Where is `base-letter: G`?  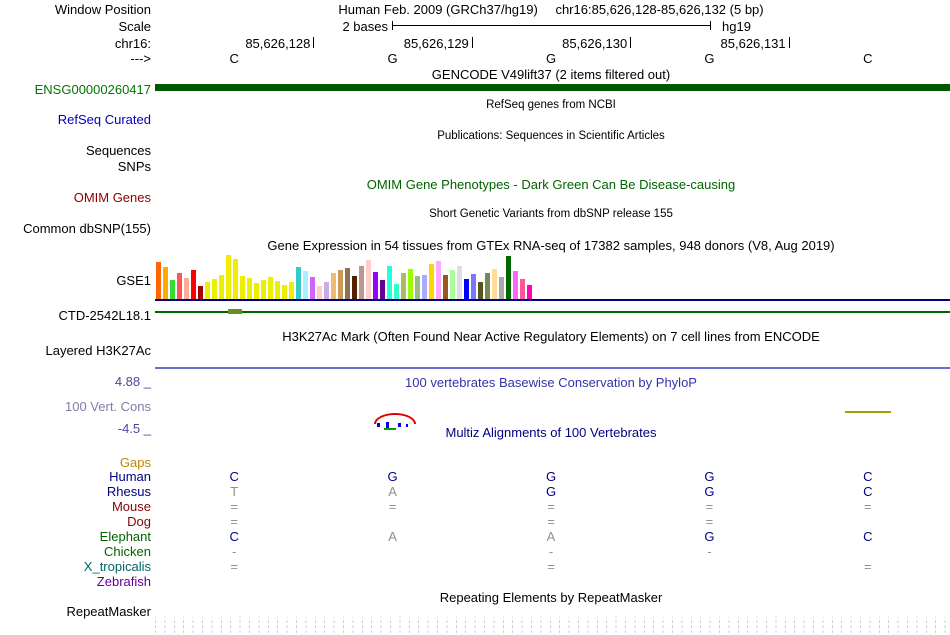 base-letter: G is located at coordinates (392, 58).